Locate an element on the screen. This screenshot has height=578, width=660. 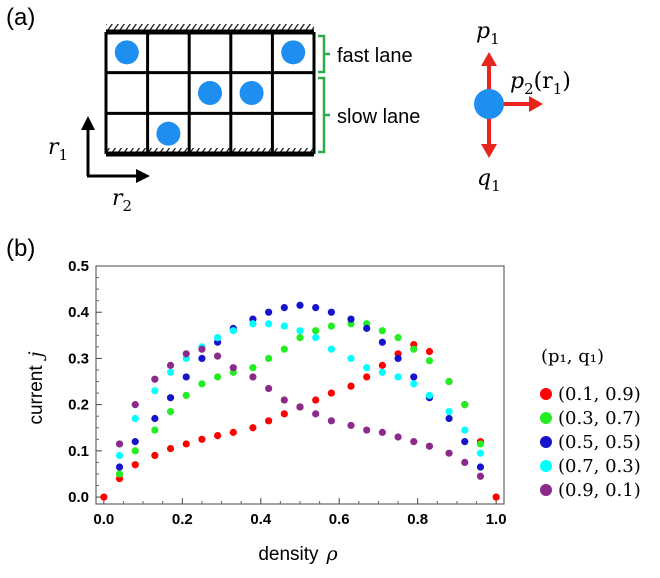
y-tick-label: 0.2 is located at coordinates (78, 405).